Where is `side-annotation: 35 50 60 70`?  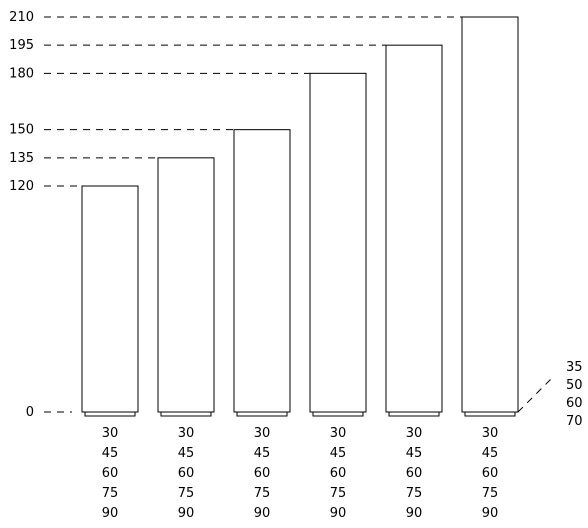
side-annotation: 35 50 60 70 is located at coordinates (550, 394).